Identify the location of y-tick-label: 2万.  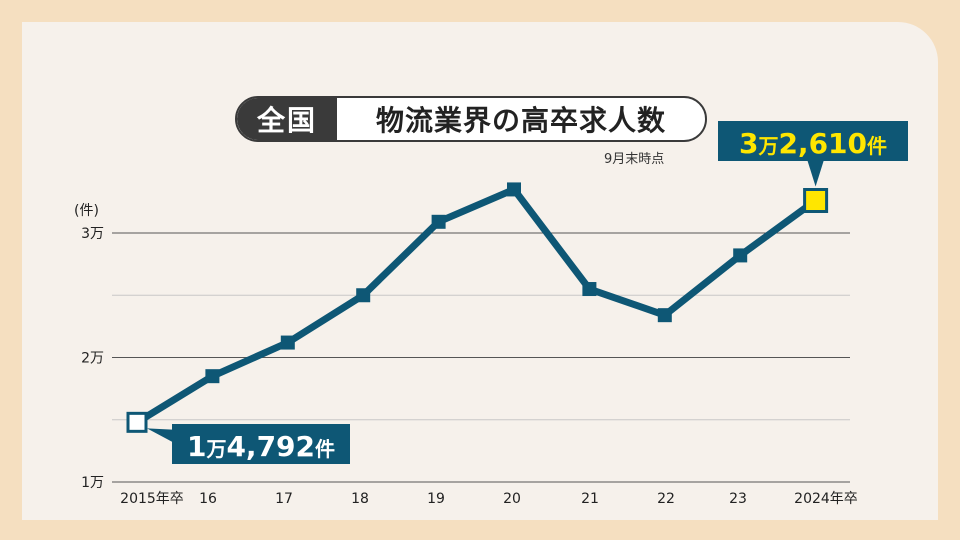
(92, 359).